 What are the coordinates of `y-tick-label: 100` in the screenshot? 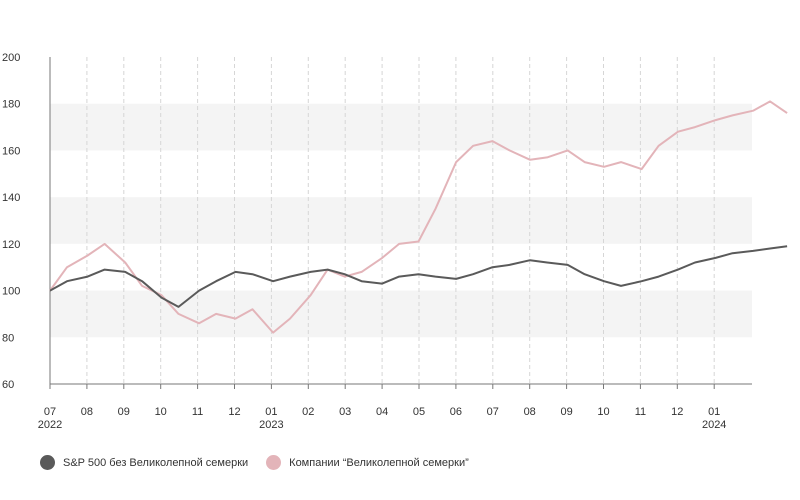 It's located at (11, 292).